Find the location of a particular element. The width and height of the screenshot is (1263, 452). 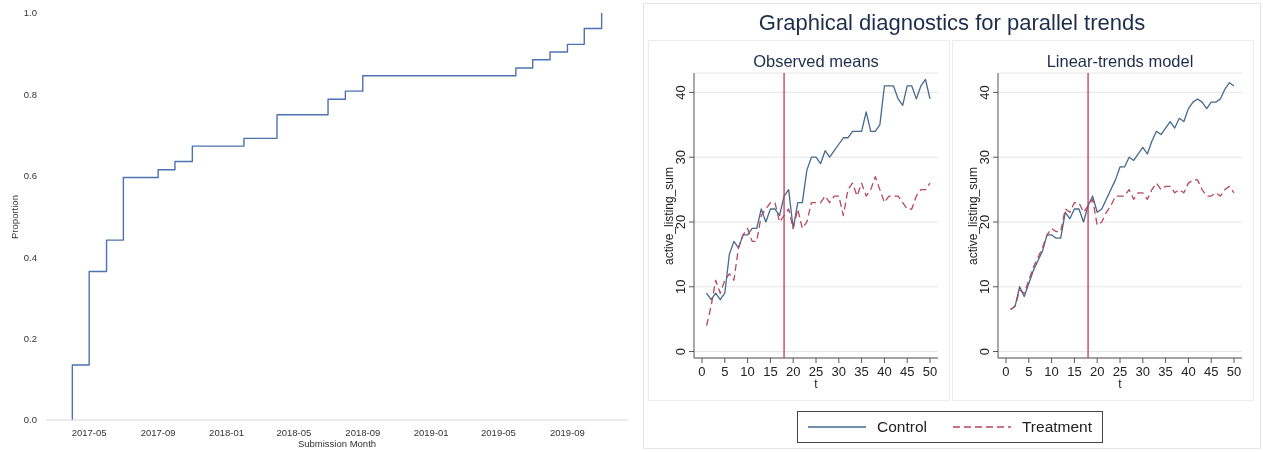

y-tick-label: 1.0 is located at coordinates (30, 13).